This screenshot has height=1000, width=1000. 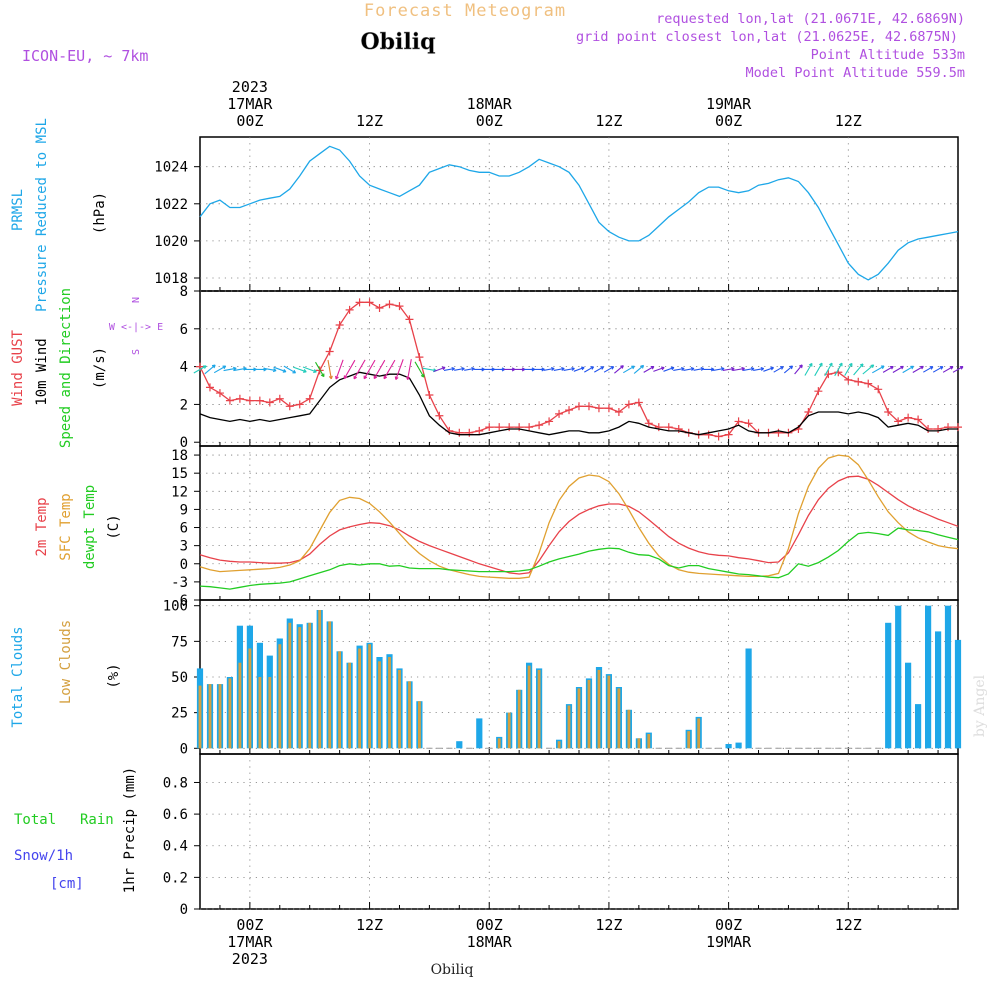 I want to click on pressure-panel-labels: PRMSL Pressure Reduced to MSL (hPa), so click(x=59, y=215).